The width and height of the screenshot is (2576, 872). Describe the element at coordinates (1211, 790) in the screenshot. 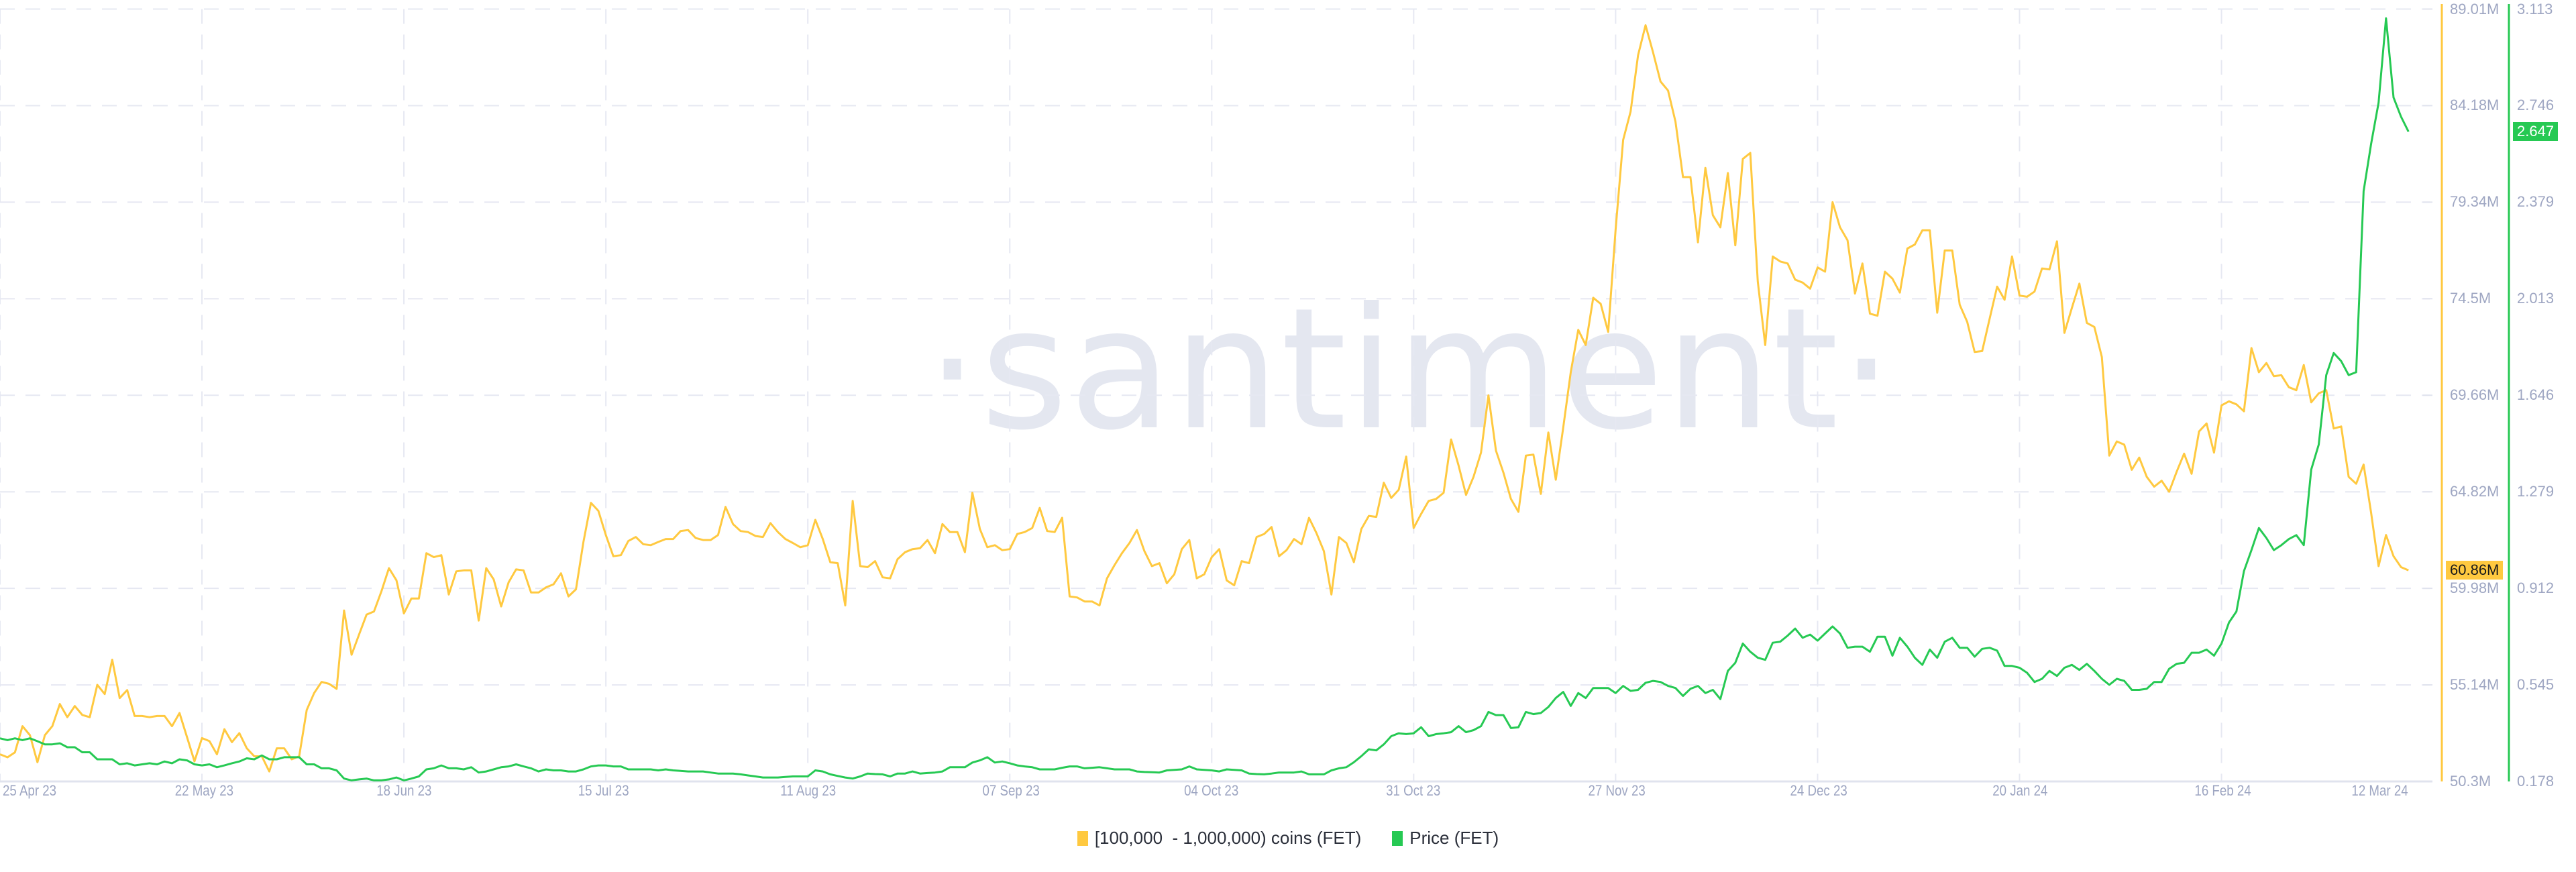

I see `x-tick-label: 04 Oct 23` at that location.